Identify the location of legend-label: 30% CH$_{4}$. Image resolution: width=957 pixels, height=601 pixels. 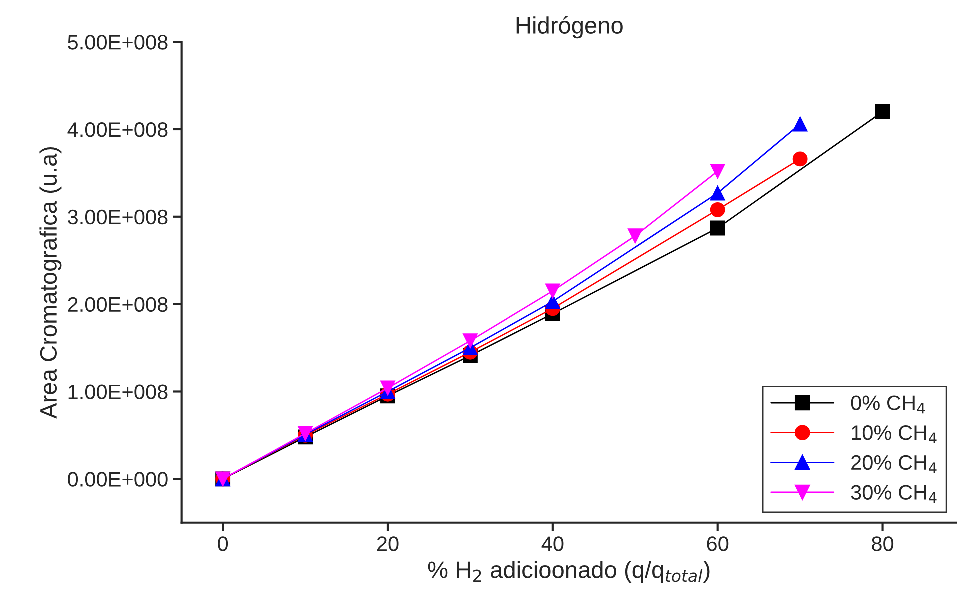
(894, 494).